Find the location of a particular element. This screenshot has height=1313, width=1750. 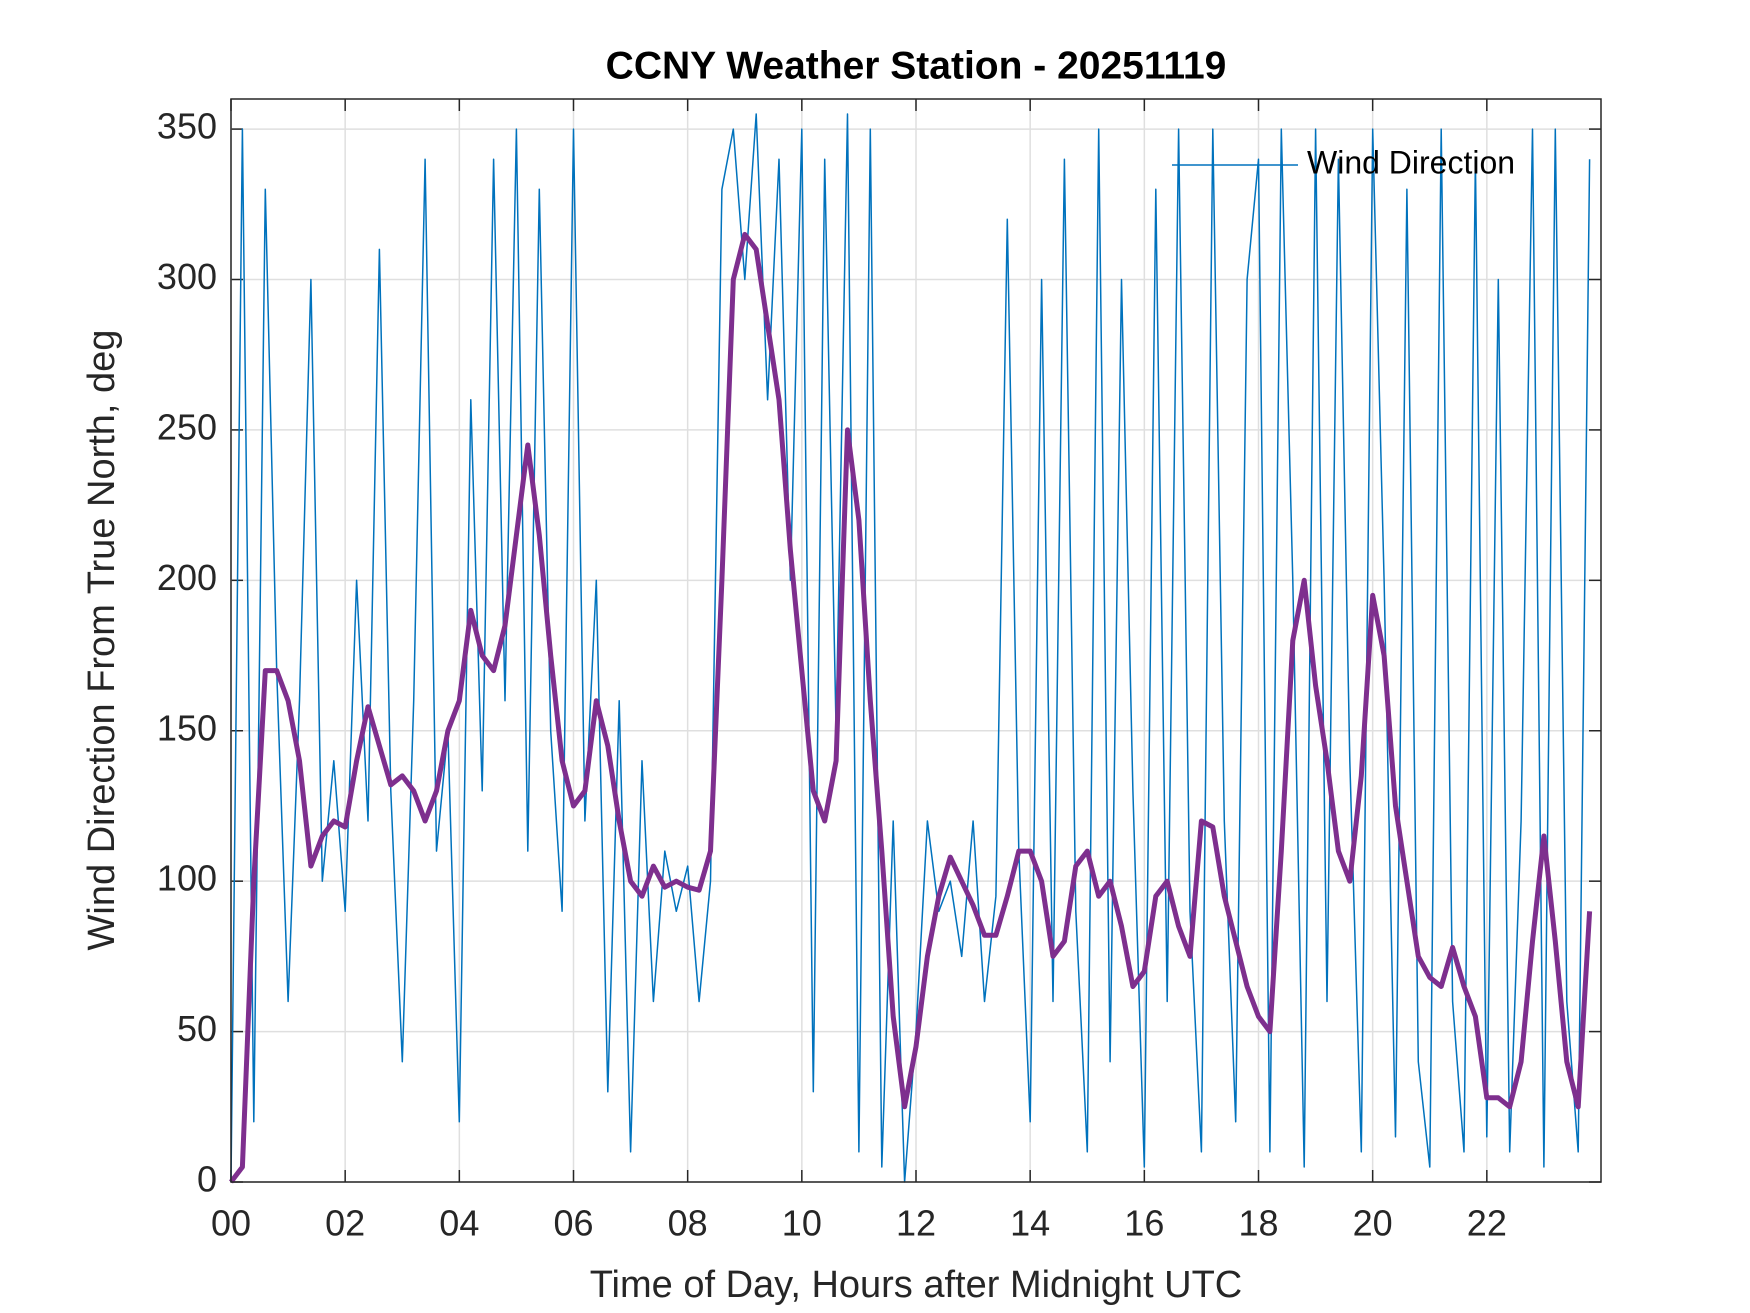

x-tick-label: 10 is located at coordinates (802, 1223).